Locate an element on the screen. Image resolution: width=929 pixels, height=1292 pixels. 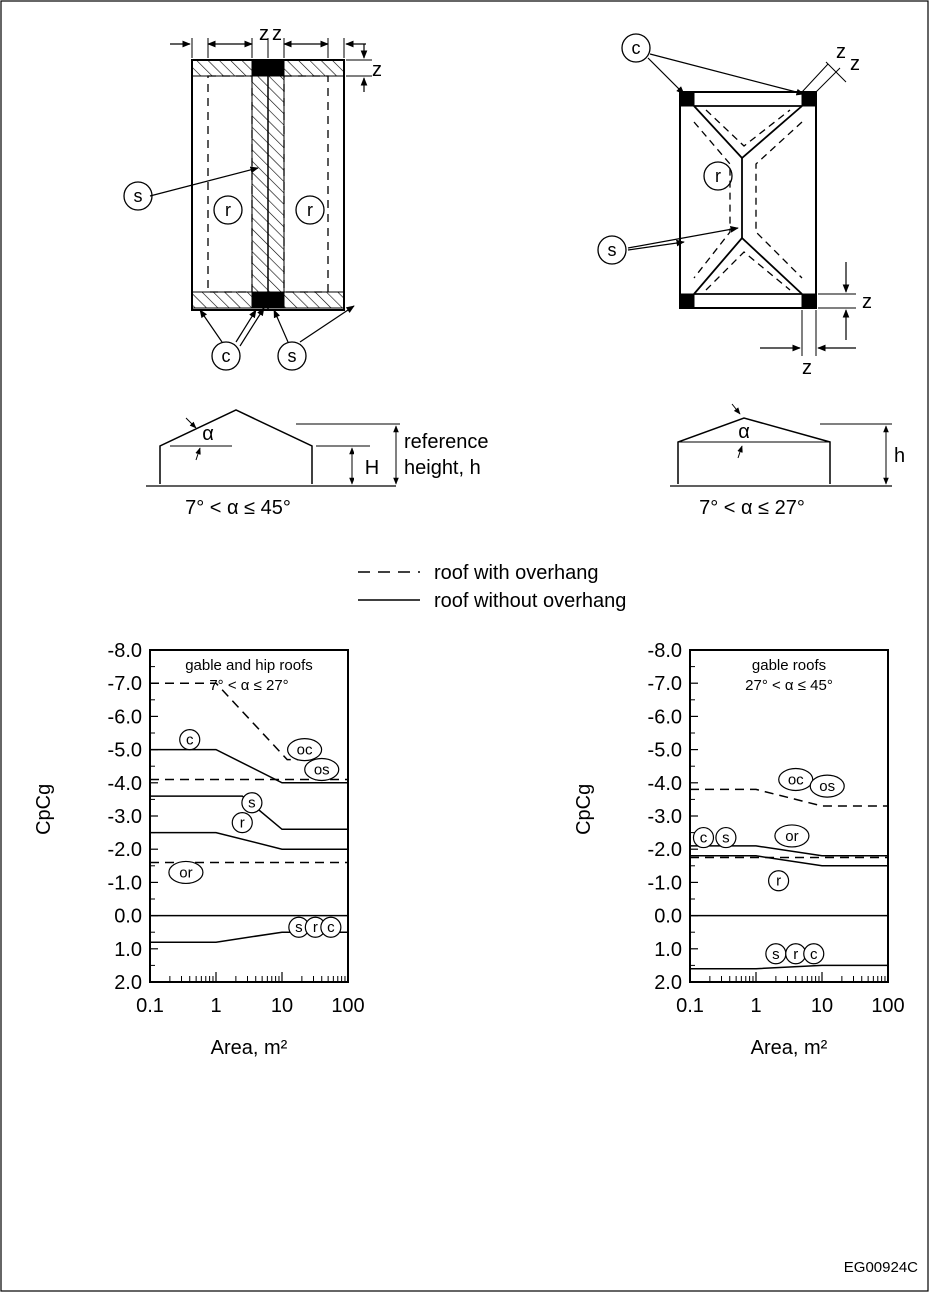
hip-h-label: h is located at coordinates (899, 456).